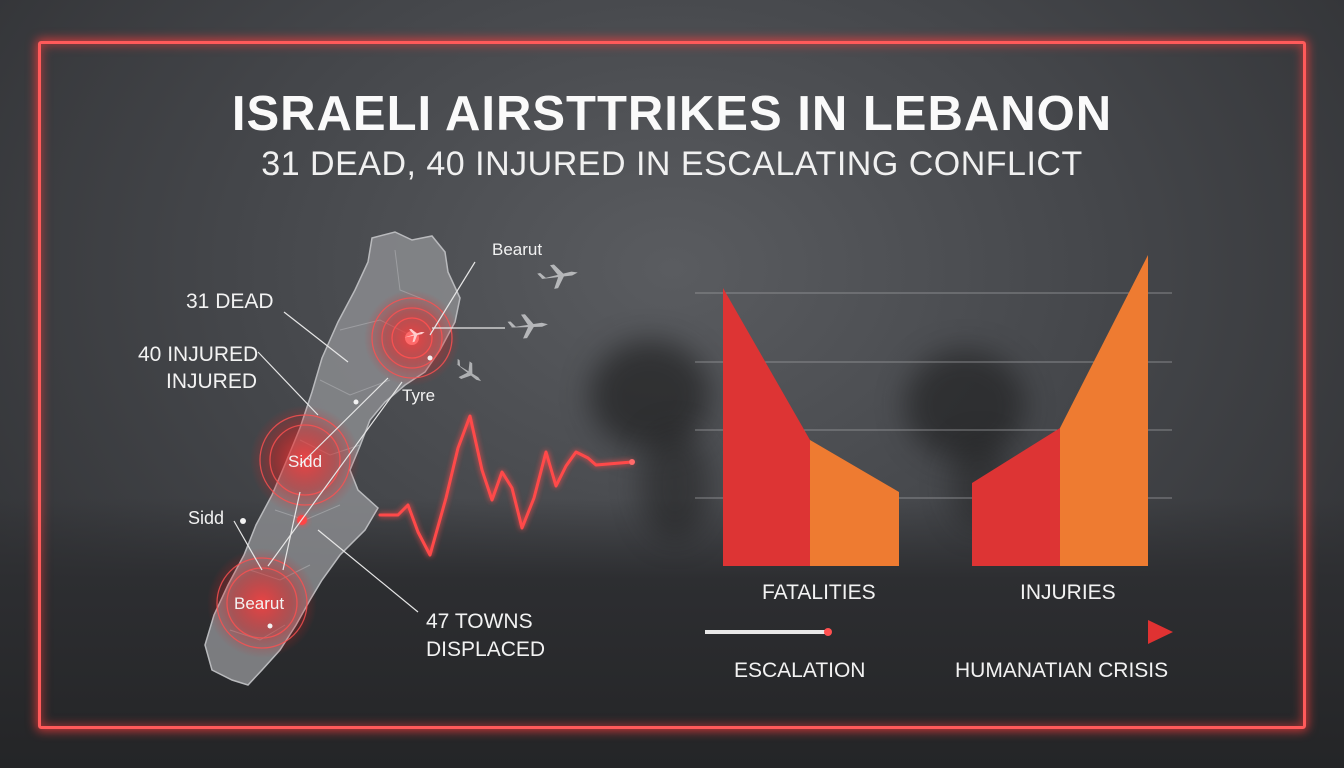  Describe the element at coordinates (517, 249) in the screenshot. I see `place-label-top-city: Bearut` at that location.